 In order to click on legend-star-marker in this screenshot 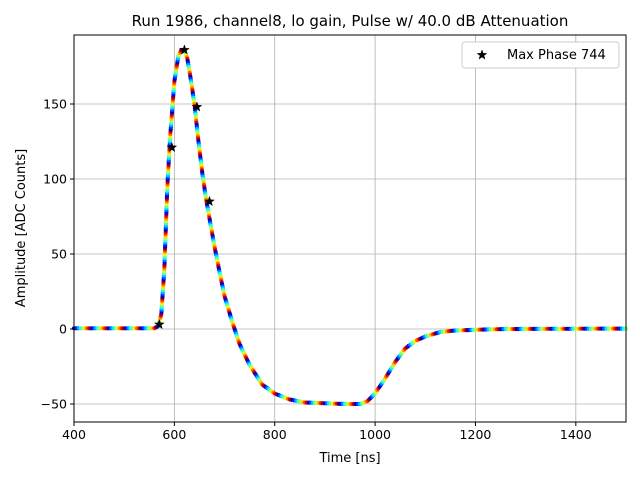, I will do `click(482, 54)`.